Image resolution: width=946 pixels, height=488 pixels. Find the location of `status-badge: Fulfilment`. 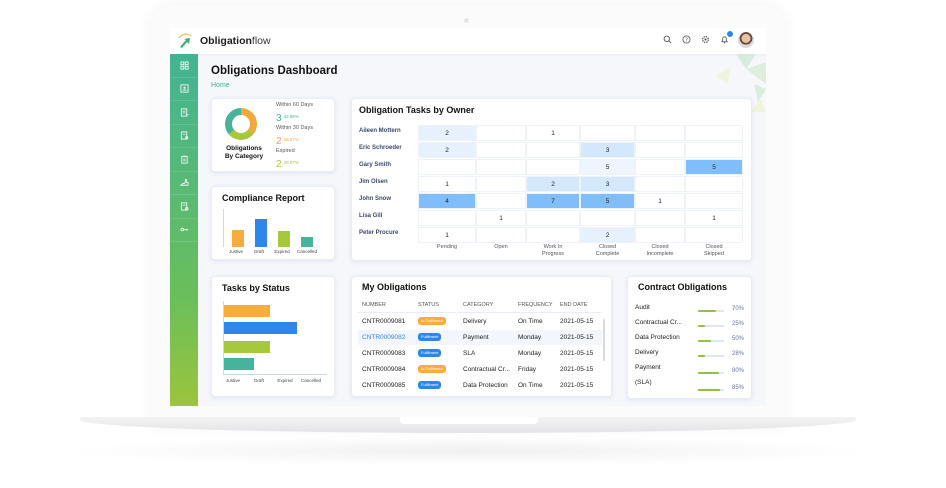

status-badge: Fulfilment is located at coordinates (430, 353).